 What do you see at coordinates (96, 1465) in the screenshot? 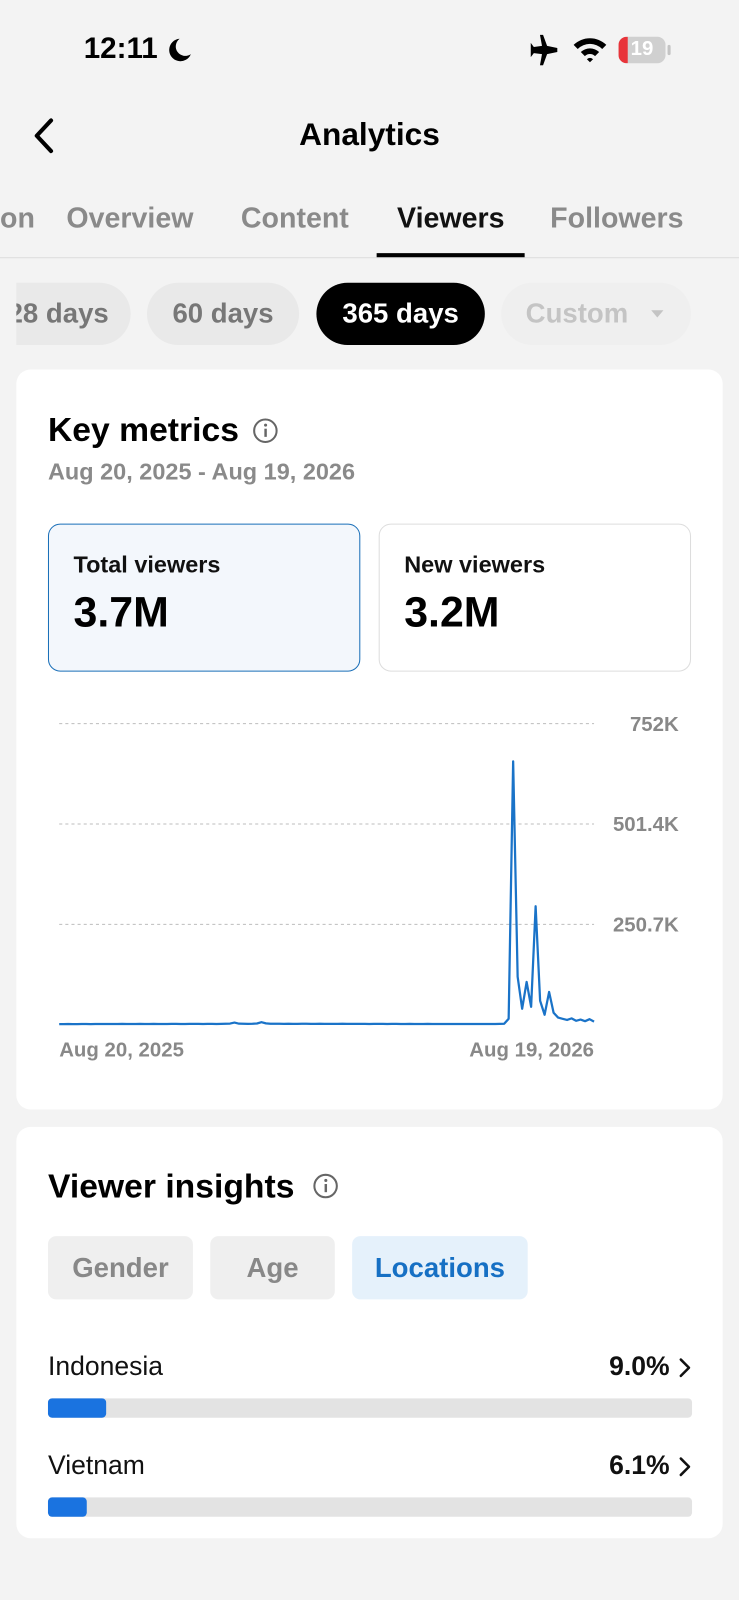
I see `location-name: Vietnam` at bounding box center [96, 1465].